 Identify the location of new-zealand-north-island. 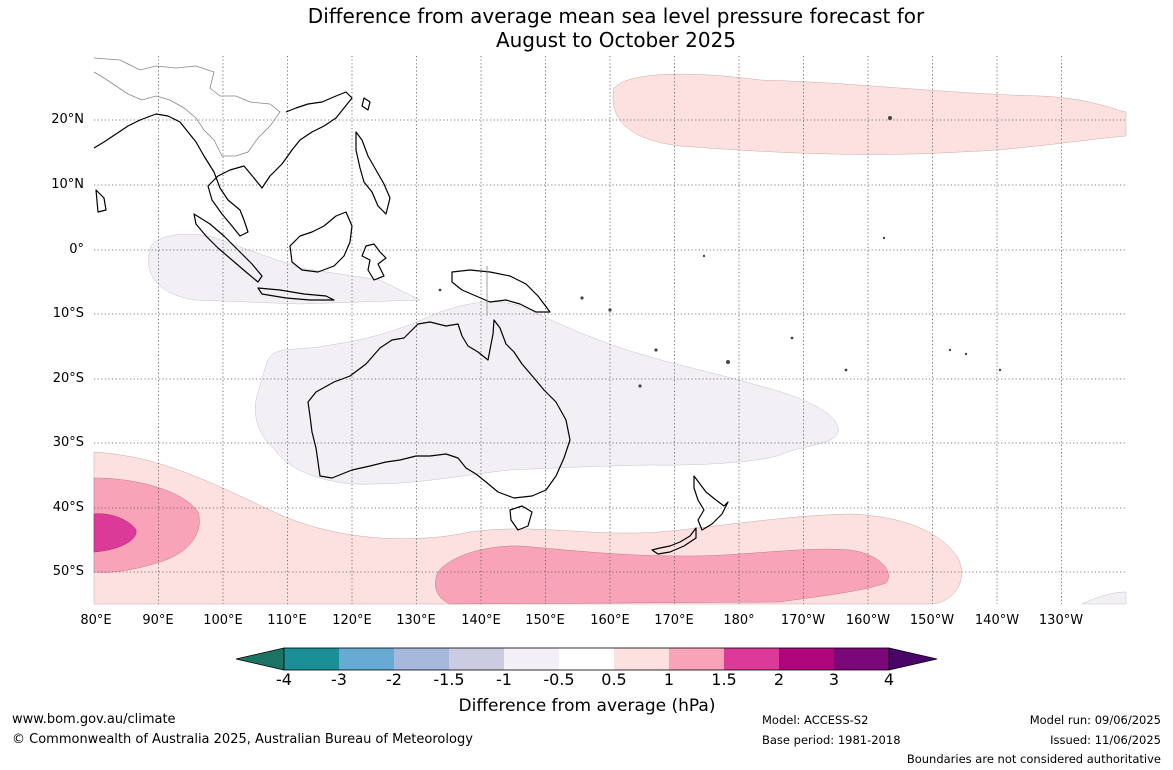
(711, 503).